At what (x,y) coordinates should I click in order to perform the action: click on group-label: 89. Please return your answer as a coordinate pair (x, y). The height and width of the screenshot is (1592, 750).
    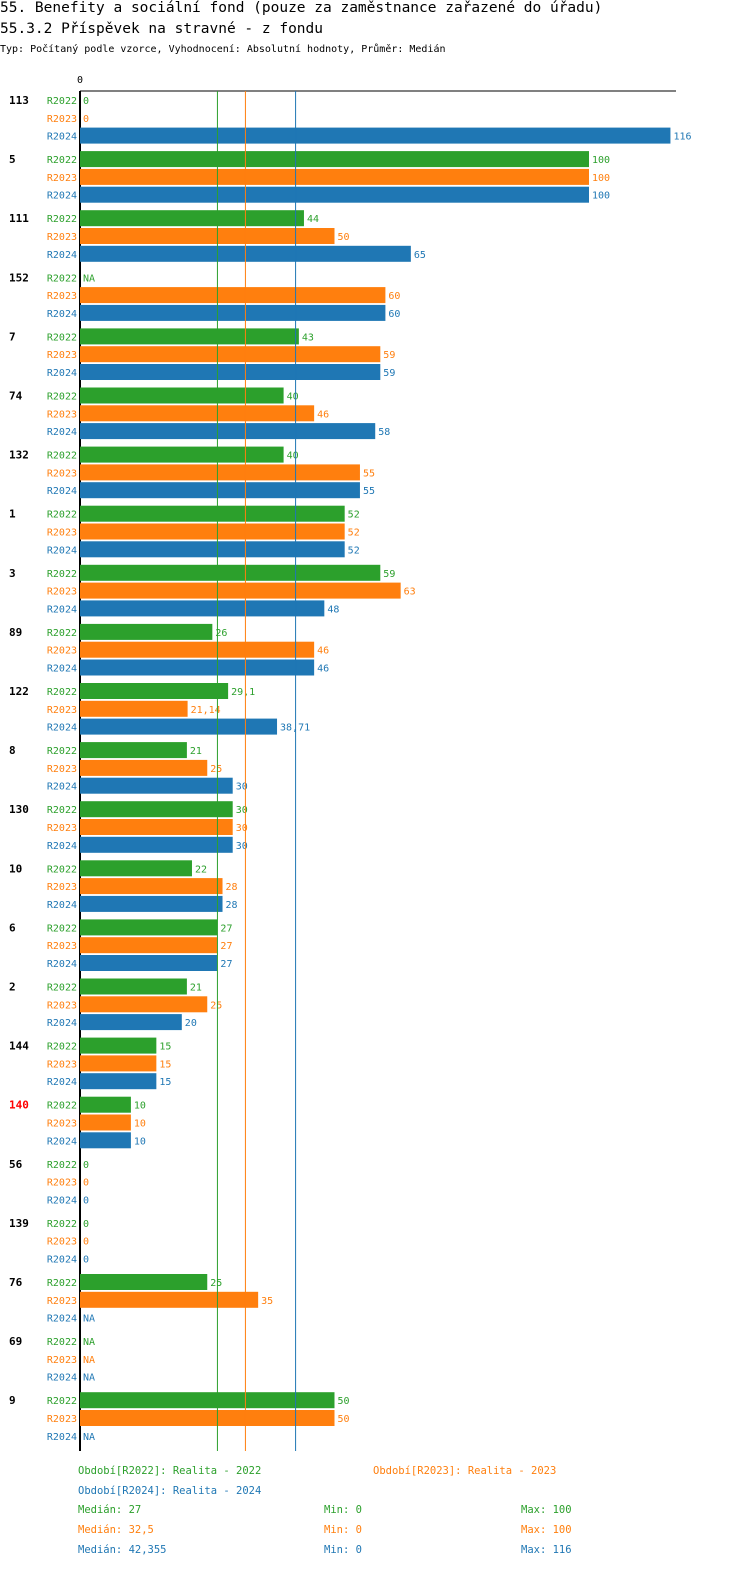
    Looking at the image, I should click on (15, 632).